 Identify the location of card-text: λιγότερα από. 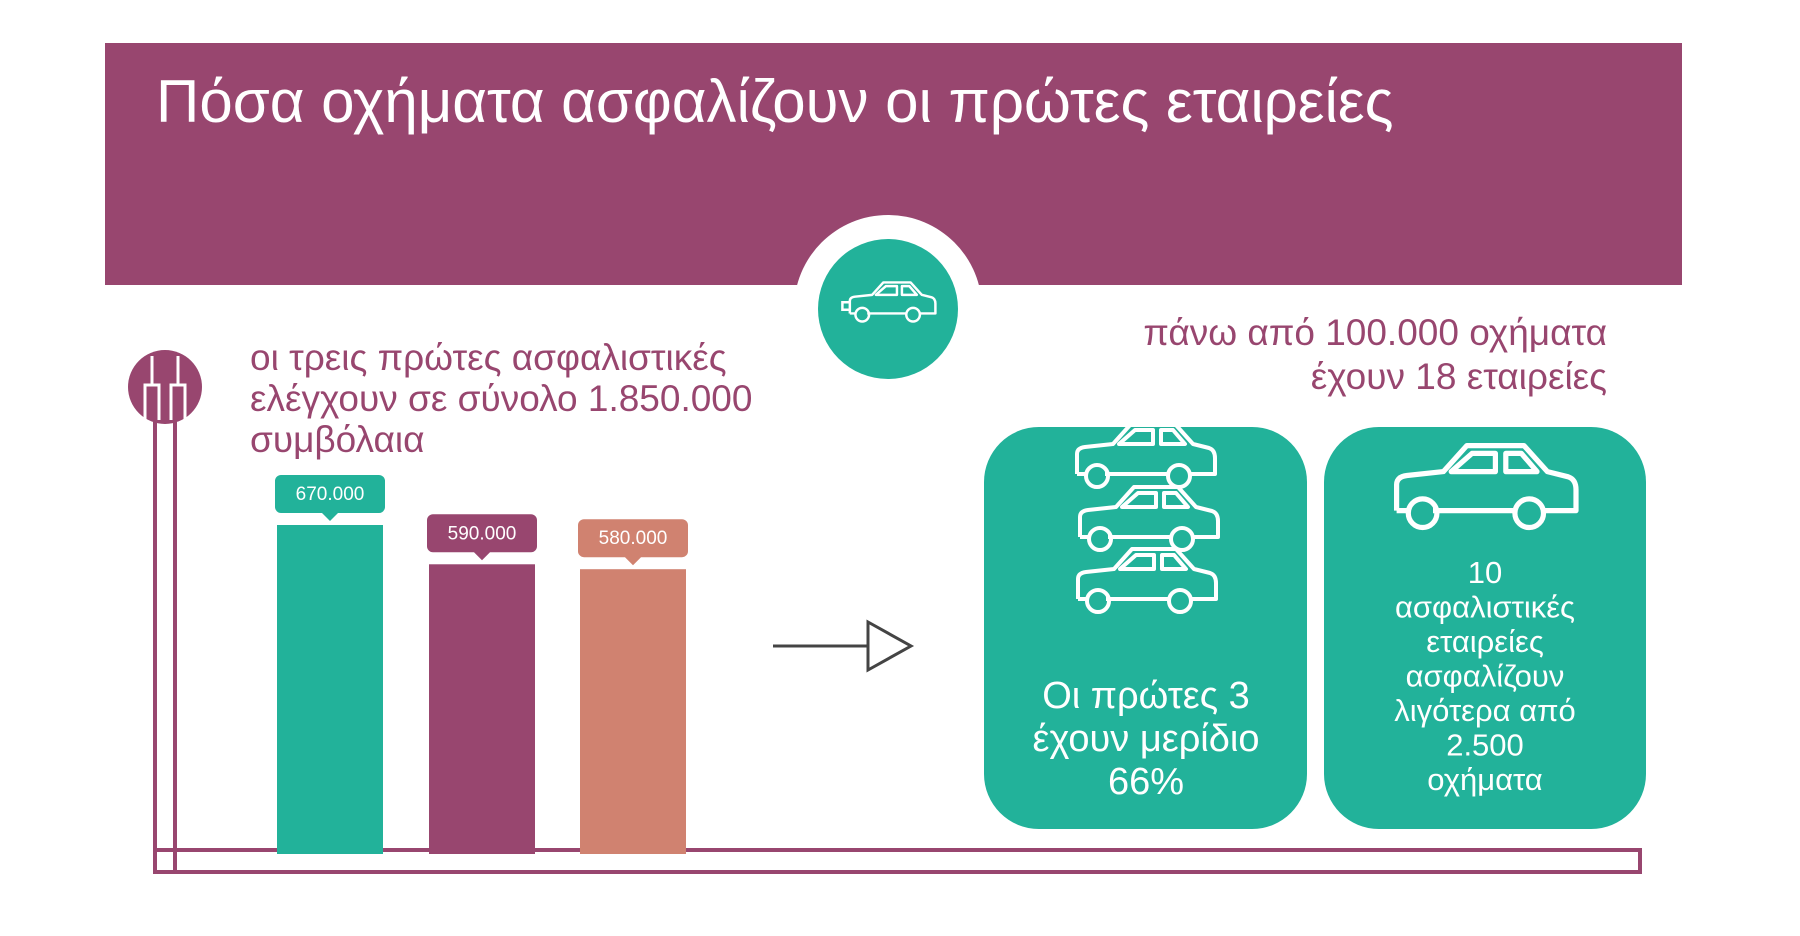
(1484, 710).